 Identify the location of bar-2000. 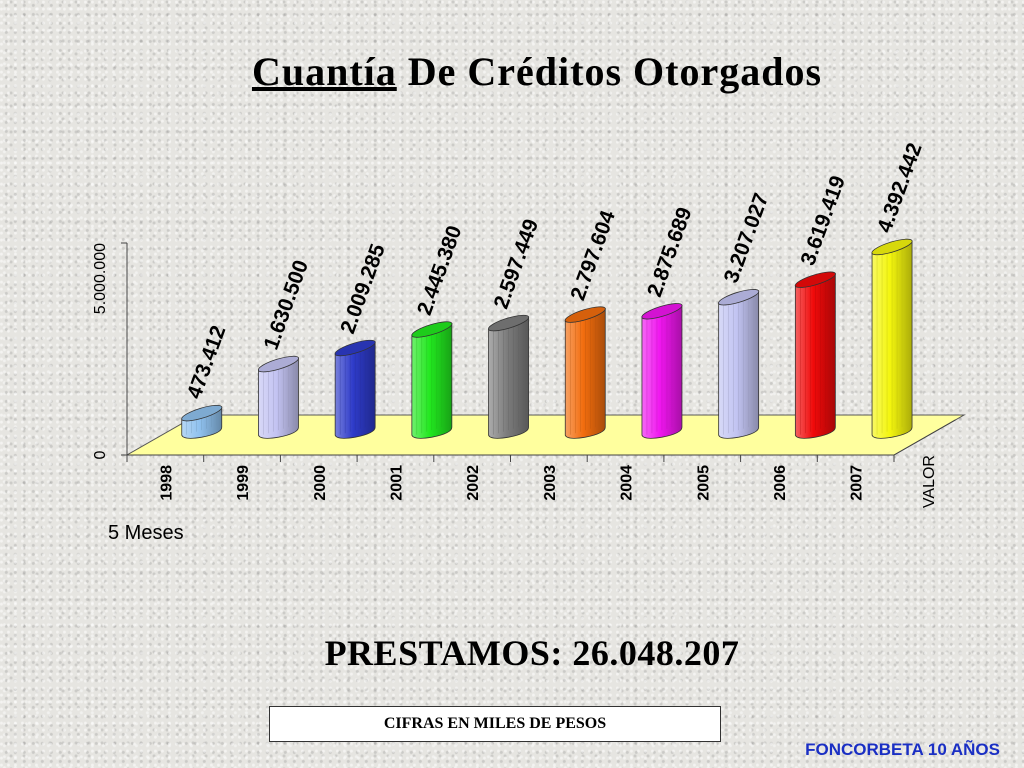
(355, 389).